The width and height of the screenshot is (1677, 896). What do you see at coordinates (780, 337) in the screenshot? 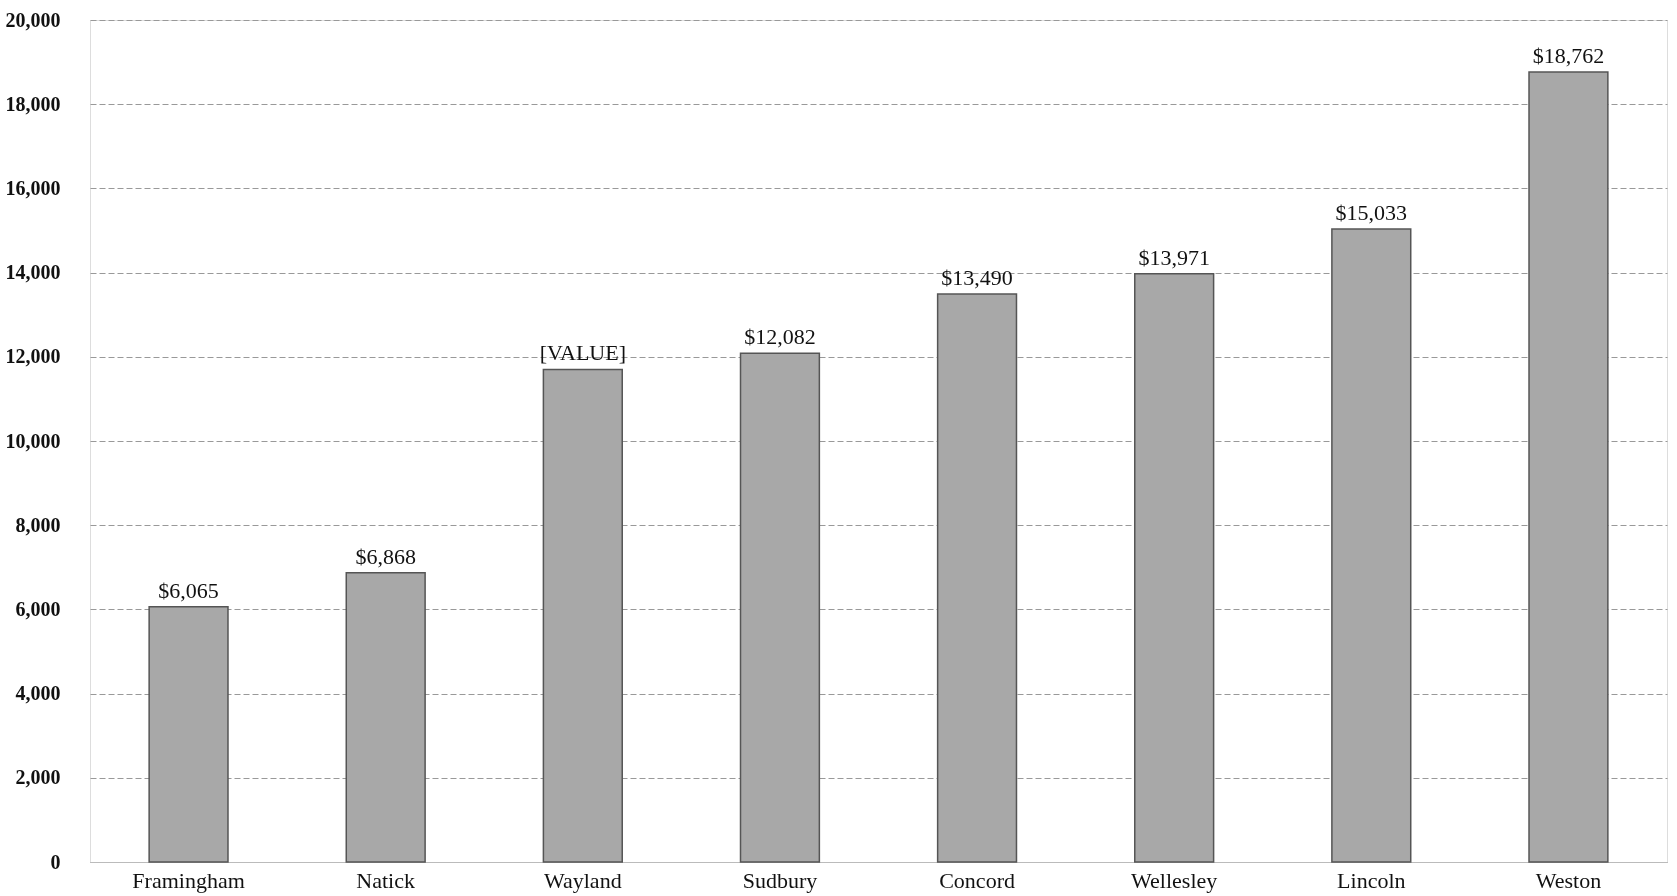
I see `data-label: $12,082` at bounding box center [780, 337].